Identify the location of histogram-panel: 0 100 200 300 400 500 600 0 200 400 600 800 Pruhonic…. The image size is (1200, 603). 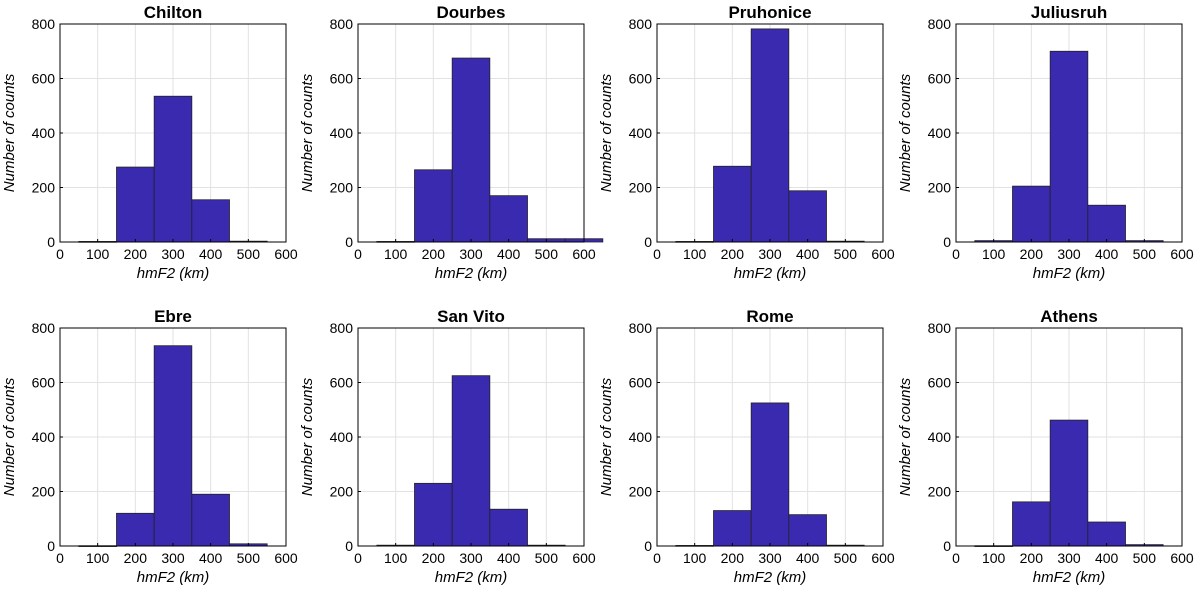
(746, 142).